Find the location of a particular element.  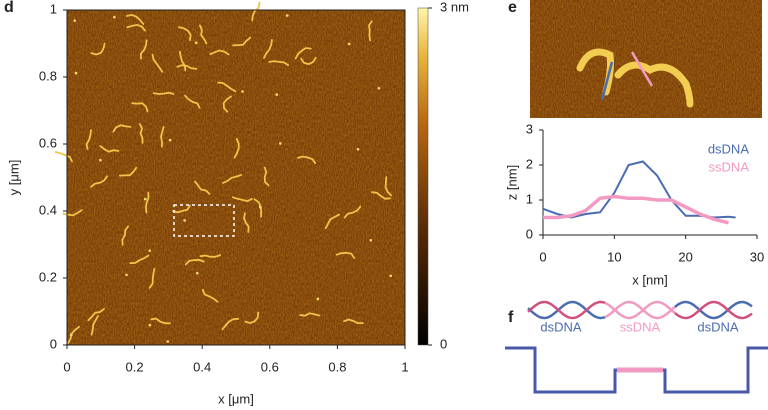

y-tick-label: 0.4 is located at coordinates (48, 209).